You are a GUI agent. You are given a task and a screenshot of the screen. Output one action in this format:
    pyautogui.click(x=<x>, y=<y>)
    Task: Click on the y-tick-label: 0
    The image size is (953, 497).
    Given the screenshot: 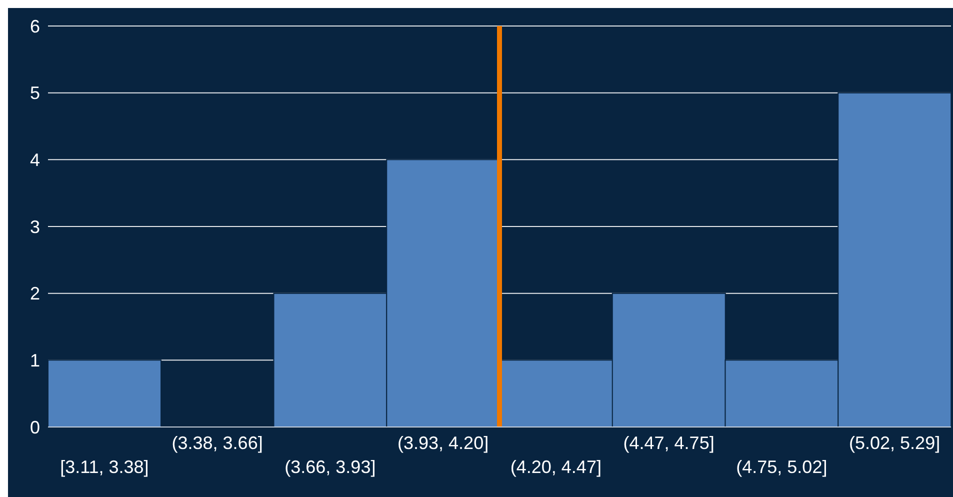 What is the action you would take?
    pyautogui.click(x=35, y=427)
    